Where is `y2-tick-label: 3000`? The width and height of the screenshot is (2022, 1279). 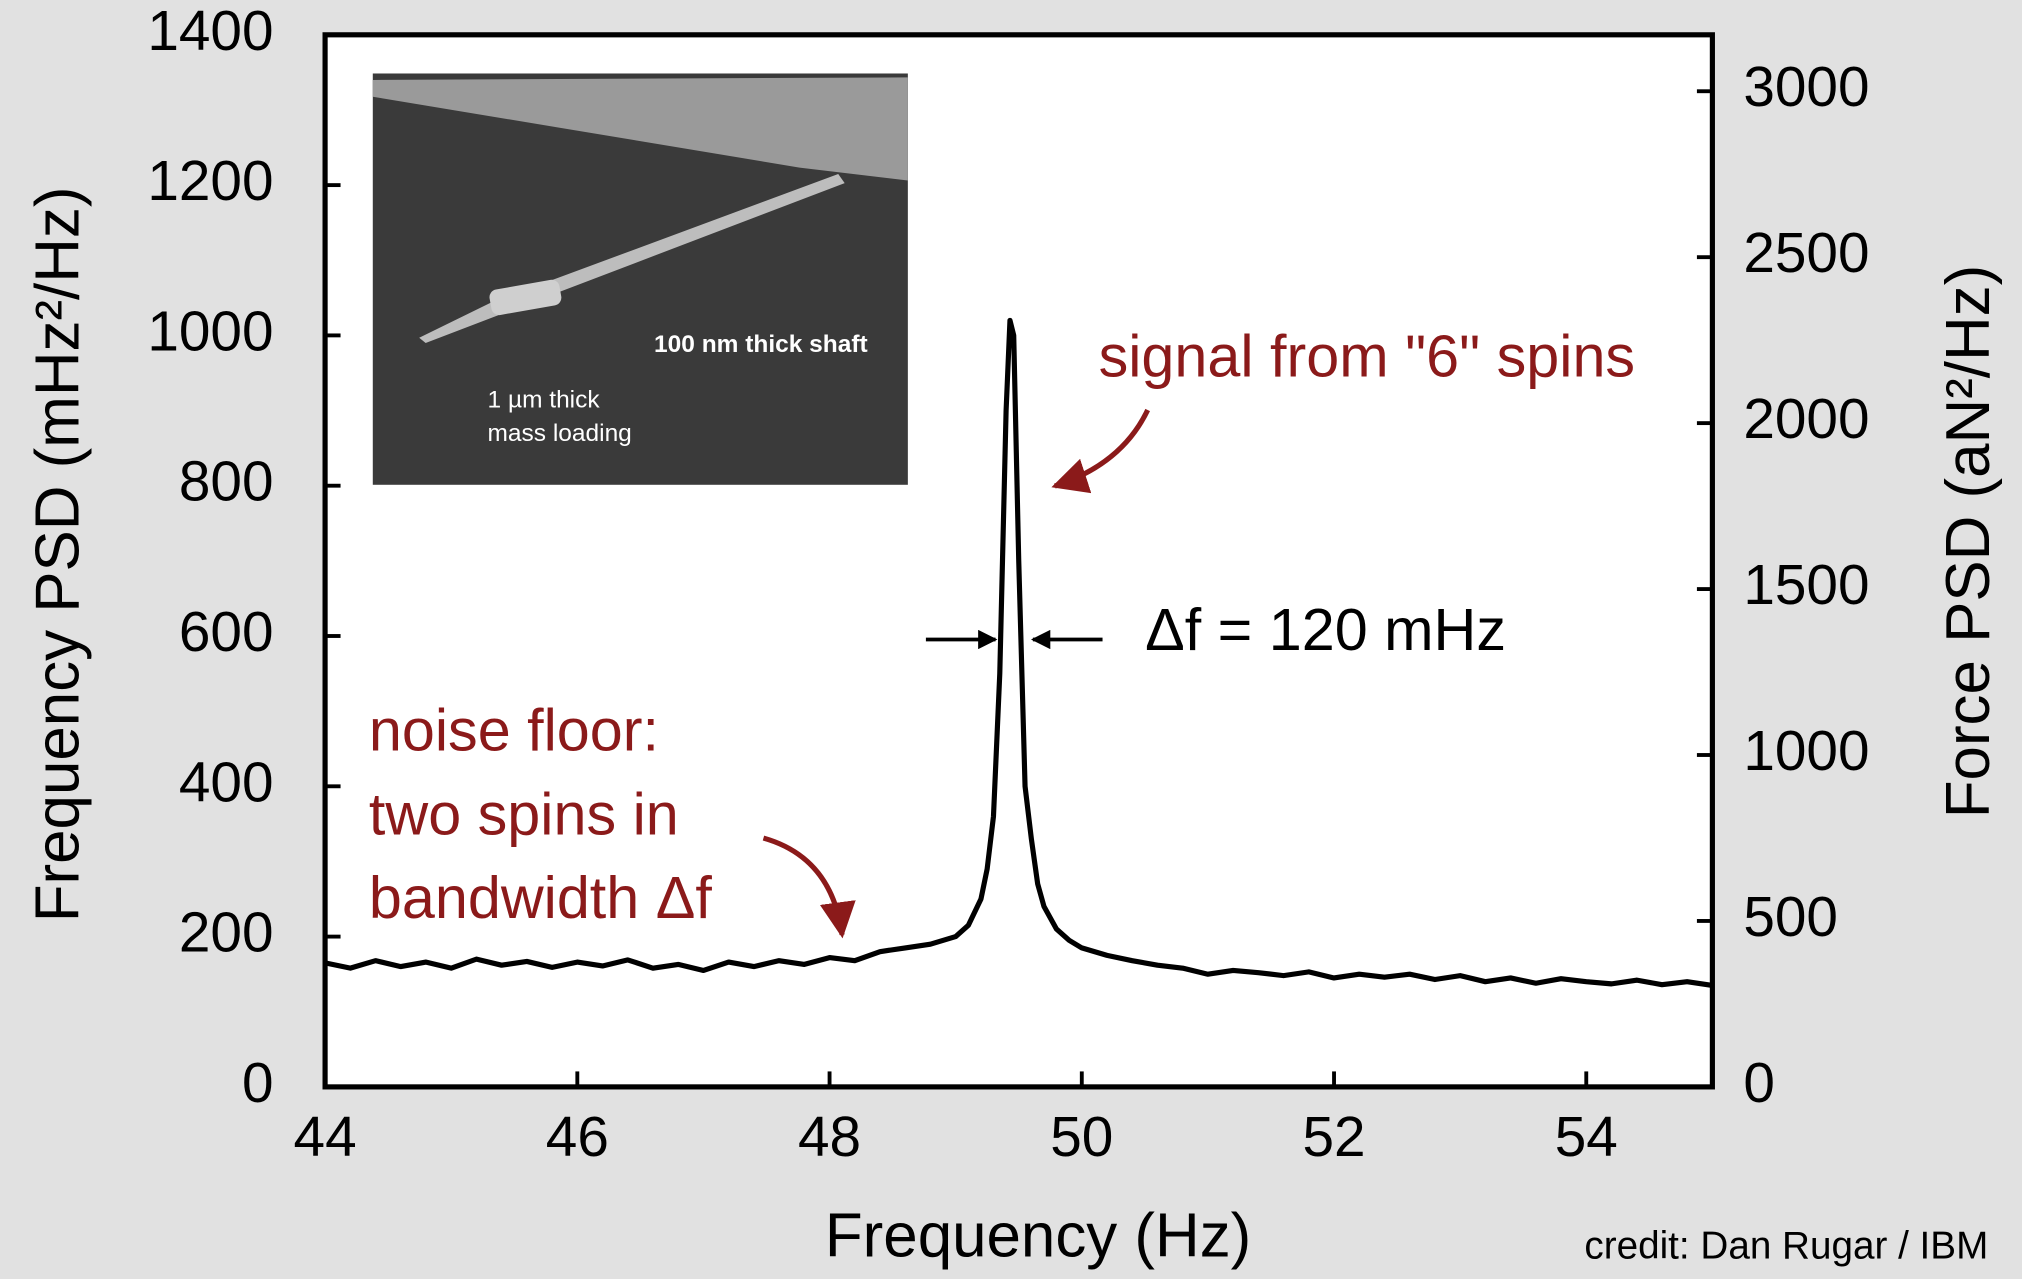 y2-tick-label: 3000 is located at coordinates (1806, 87).